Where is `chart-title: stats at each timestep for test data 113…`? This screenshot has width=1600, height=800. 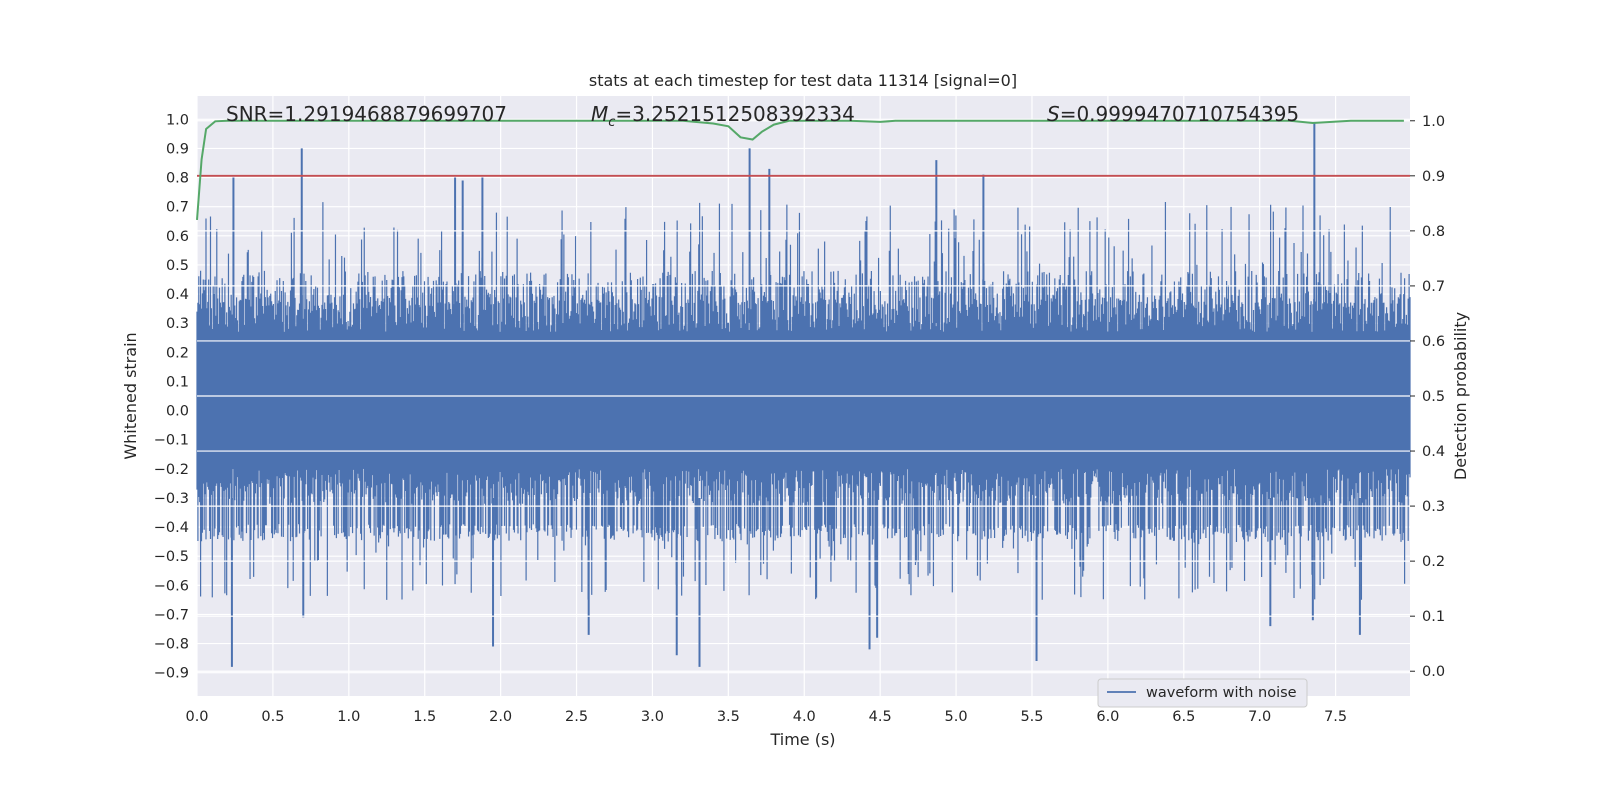
chart-title: stats at each timestep for test data 113… is located at coordinates (803, 80).